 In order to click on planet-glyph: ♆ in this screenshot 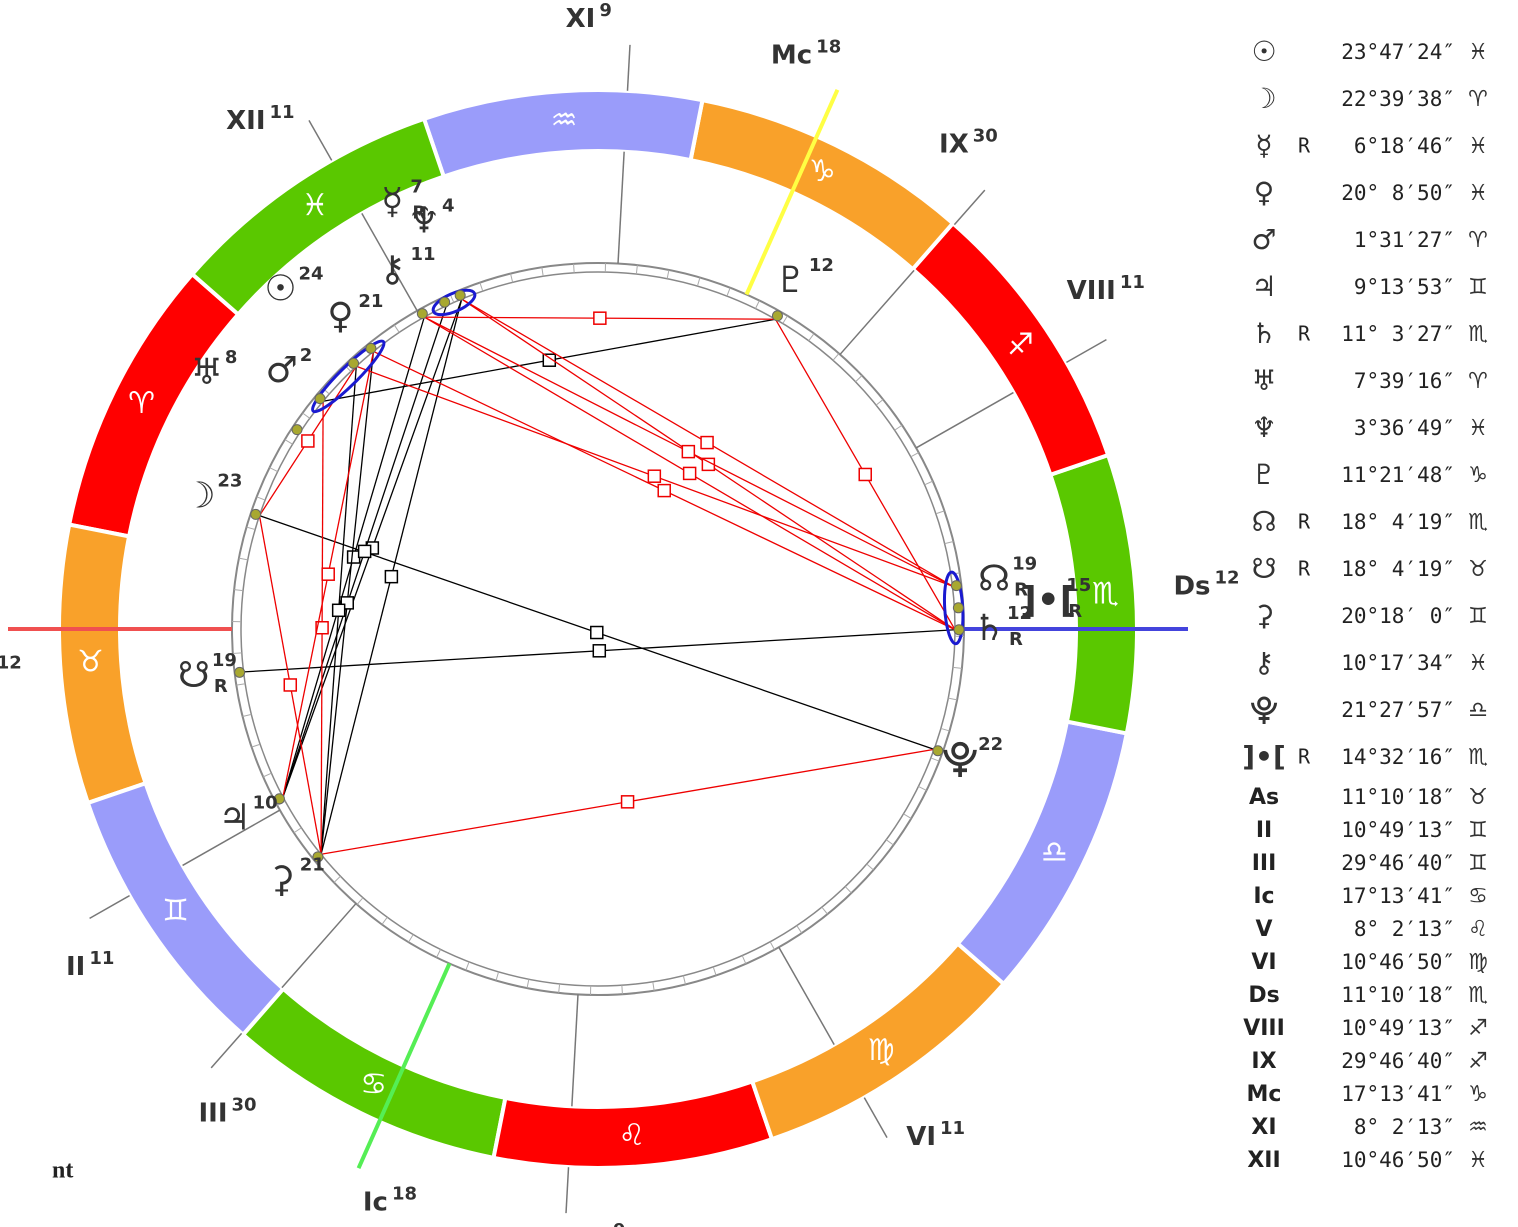, I will do `click(424, 220)`.